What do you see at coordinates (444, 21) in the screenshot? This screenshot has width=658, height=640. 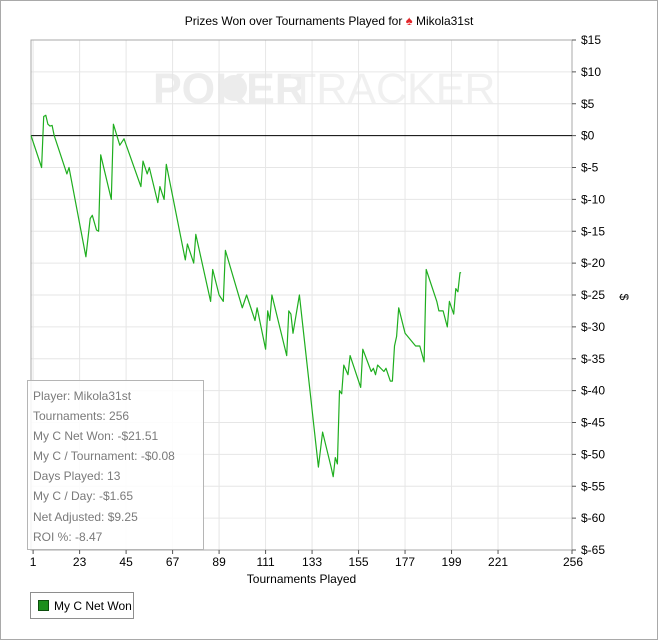 I see `player-name: Mikola31st` at bounding box center [444, 21].